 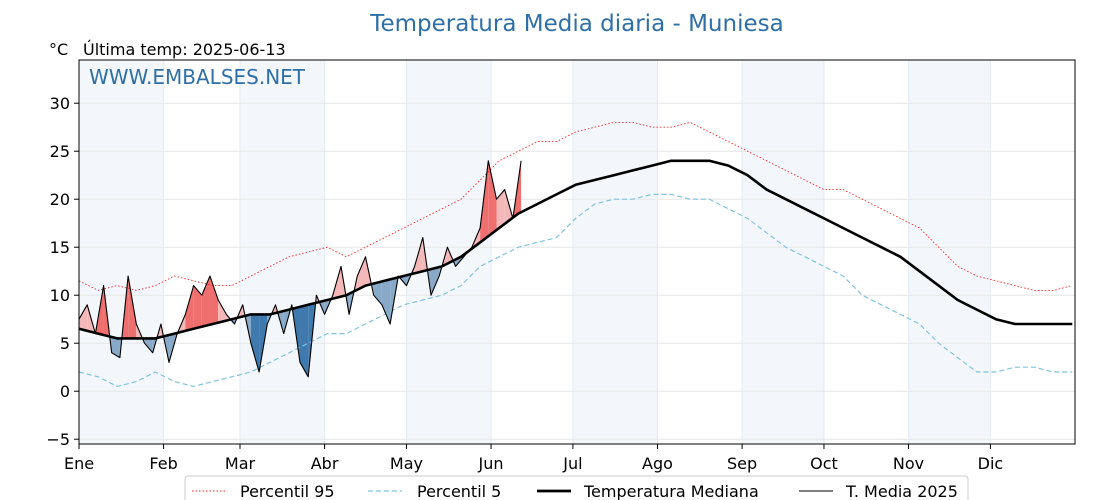 What do you see at coordinates (901, 491) in the screenshot?
I see `legend-label-2025: T. Media 2025` at bounding box center [901, 491].